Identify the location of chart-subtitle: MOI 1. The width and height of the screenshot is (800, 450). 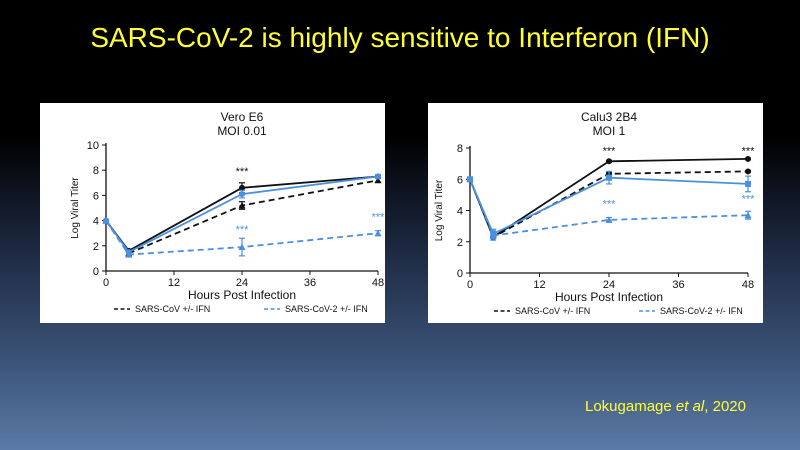
(609, 131).